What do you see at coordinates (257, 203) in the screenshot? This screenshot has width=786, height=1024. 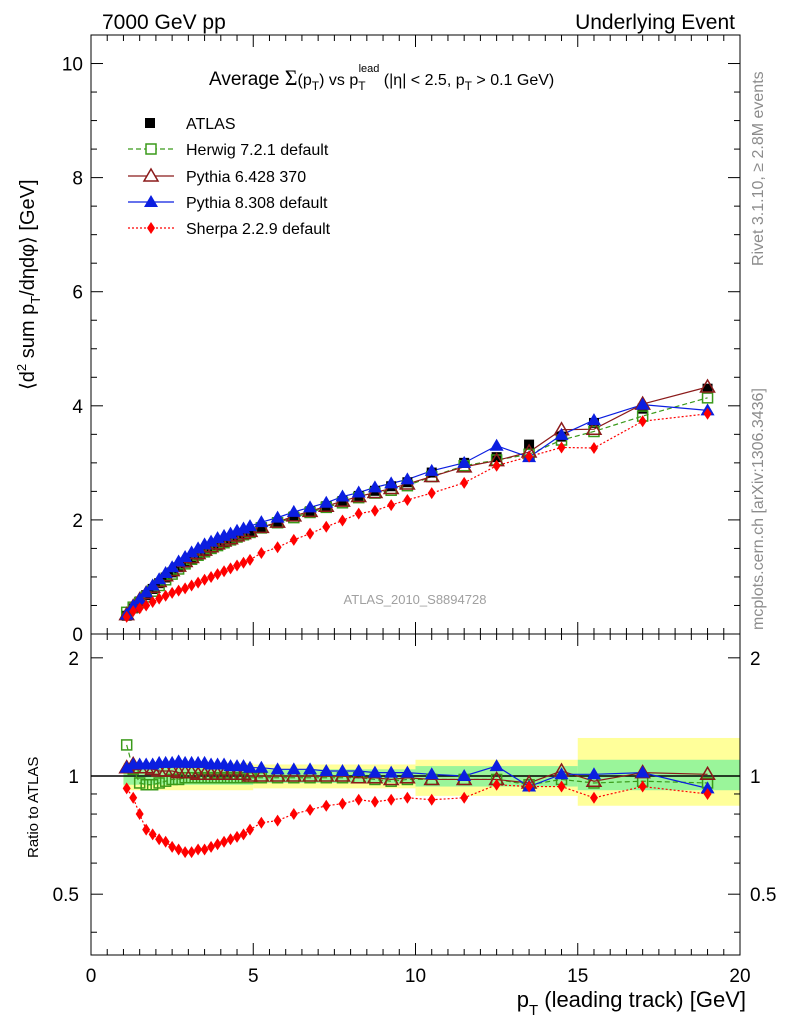 I see `legend-label-pythia8: Pythia 8.308 default` at bounding box center [257, 203].